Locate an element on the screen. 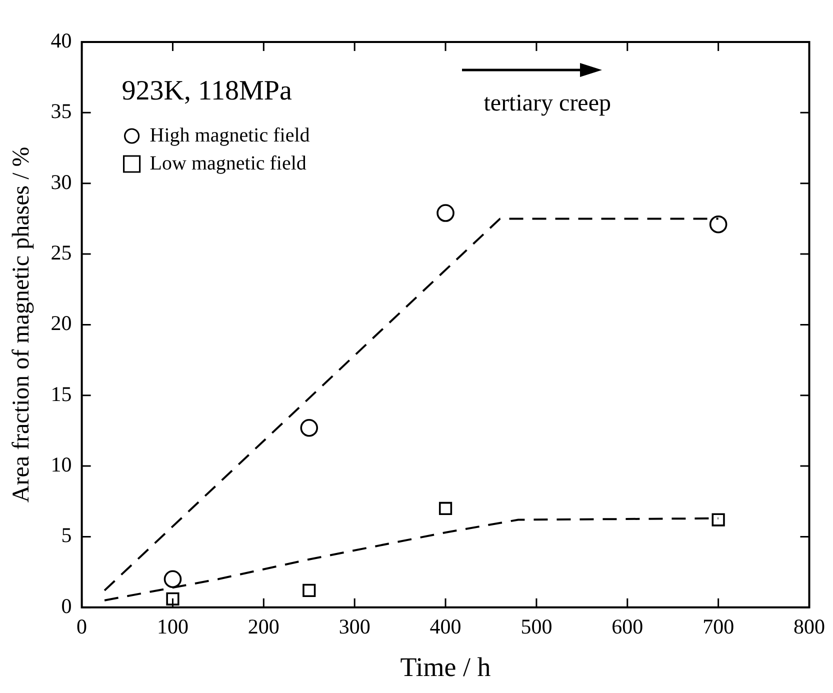 The height and width of the screenshot is (693, 833). annotation: 923K, 118MPa is located at coordinates (207, 90).